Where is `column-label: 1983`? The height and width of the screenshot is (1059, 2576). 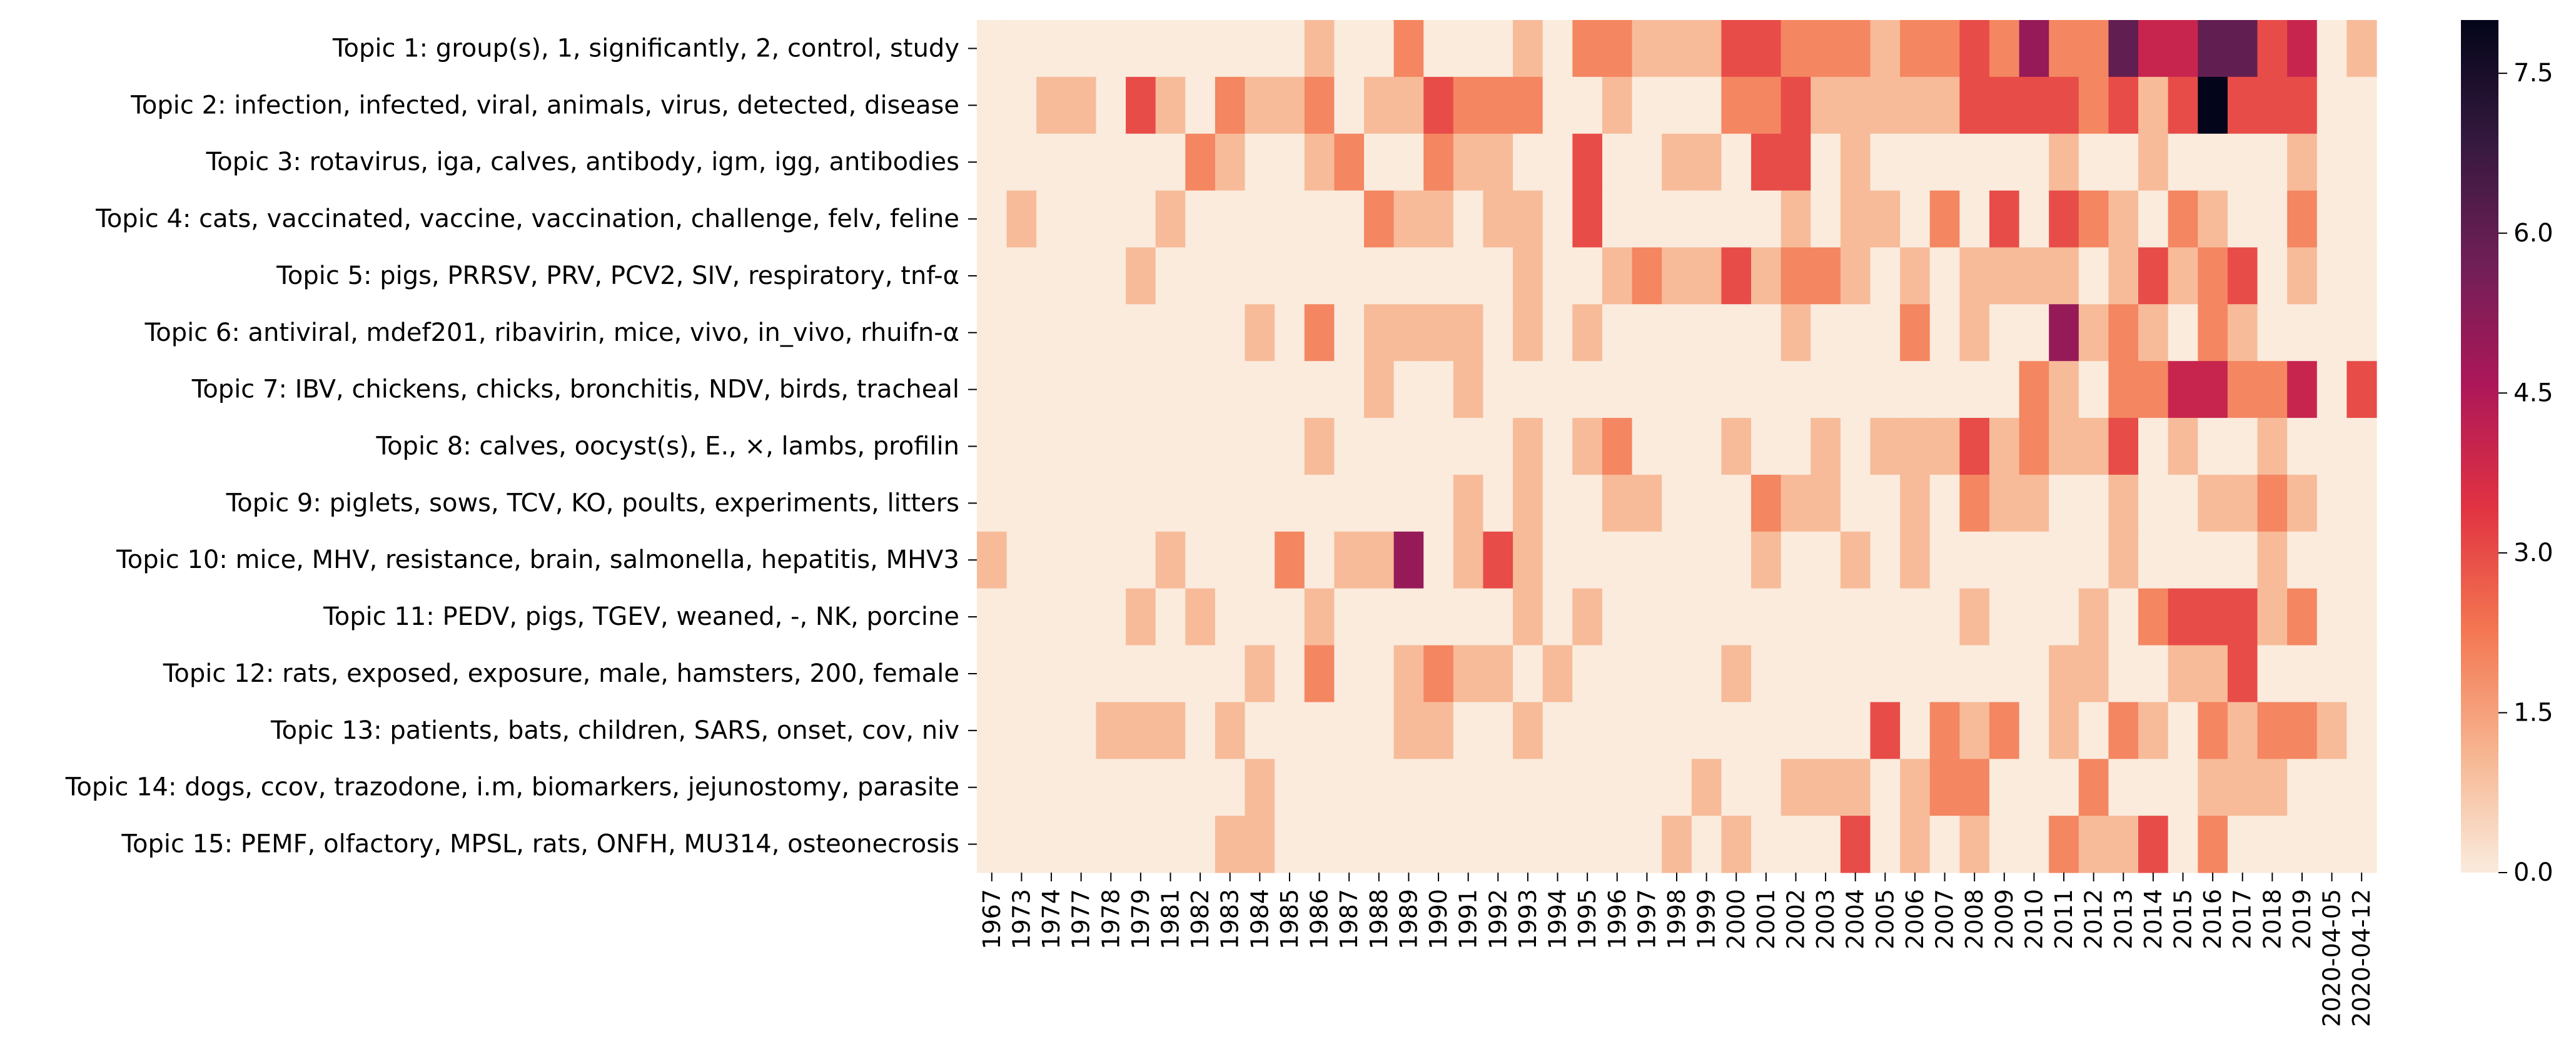
column-label: 1983 is located at coordinates (1230, 920).